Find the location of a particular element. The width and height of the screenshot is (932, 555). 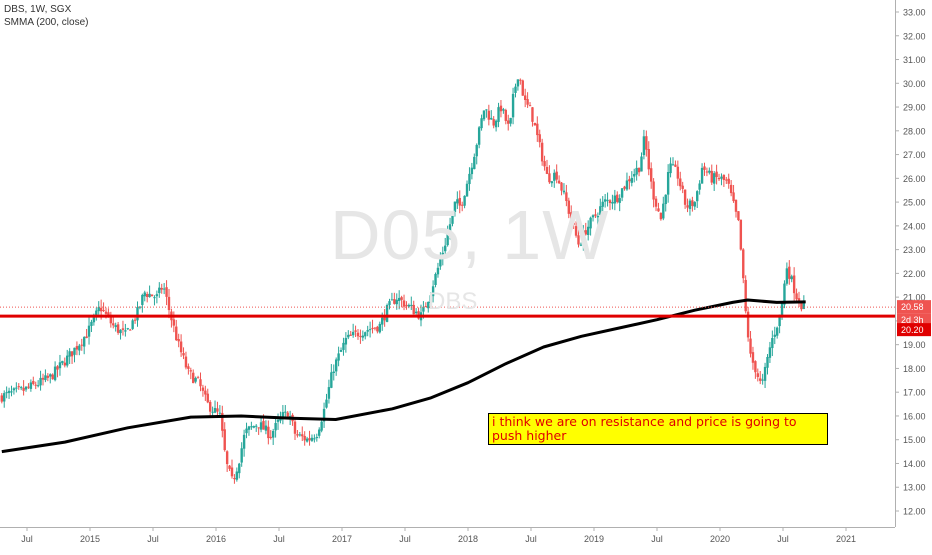

y-tick-label: 25.00 is located at coordinates (914, 203).